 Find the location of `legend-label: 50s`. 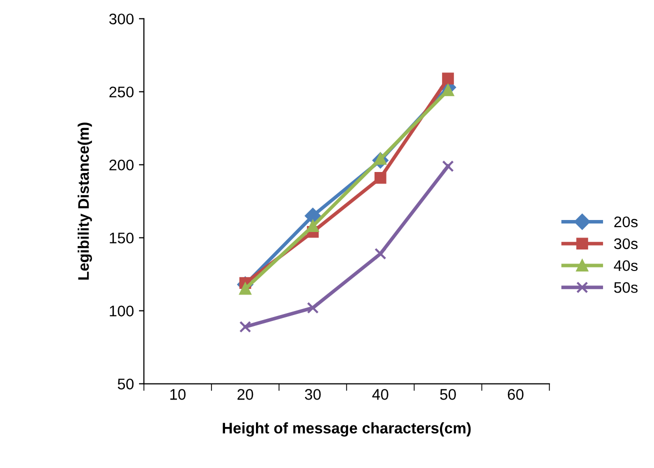

legend-label: 50s is located at coordinates (626, 287).